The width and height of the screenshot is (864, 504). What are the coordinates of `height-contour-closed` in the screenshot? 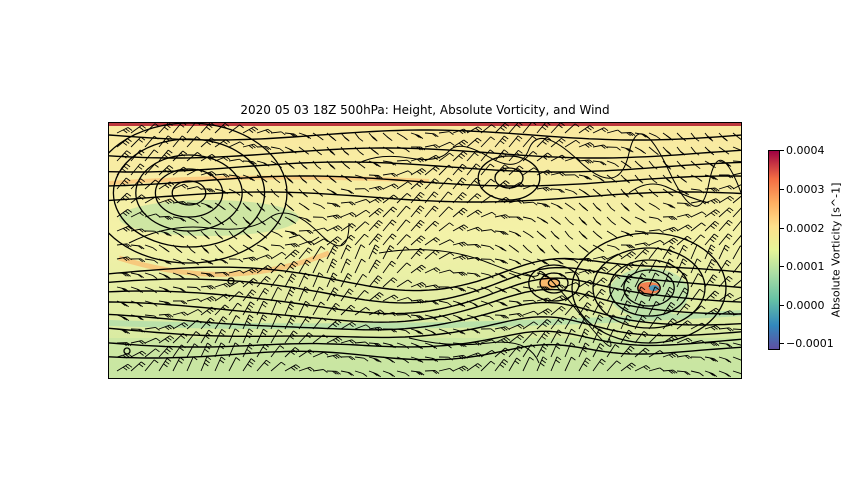 It's located at (231, 281).